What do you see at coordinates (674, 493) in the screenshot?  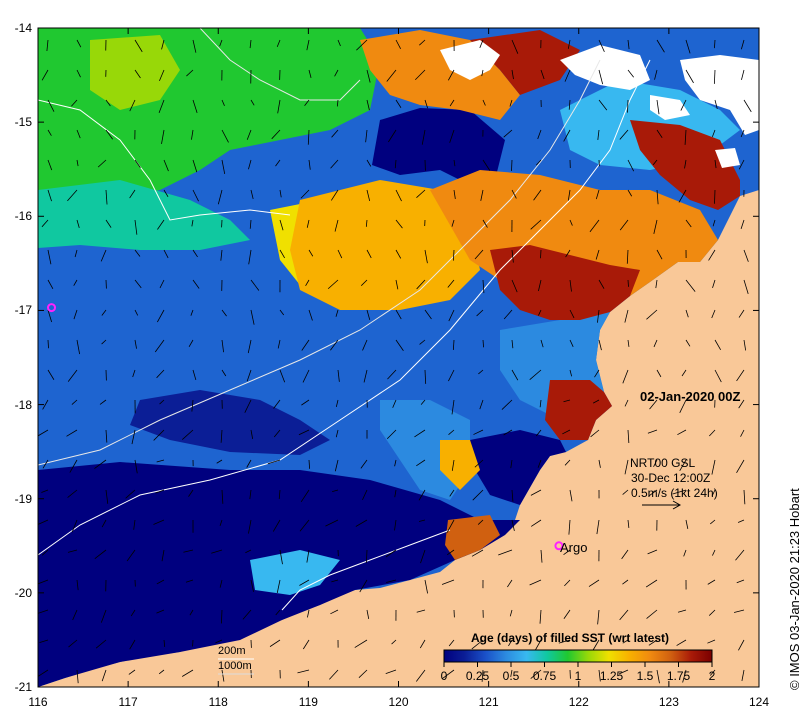 I see `vector-scale-label: 0.5m/s (1kt 24h)` at bounding box center [674, 493].